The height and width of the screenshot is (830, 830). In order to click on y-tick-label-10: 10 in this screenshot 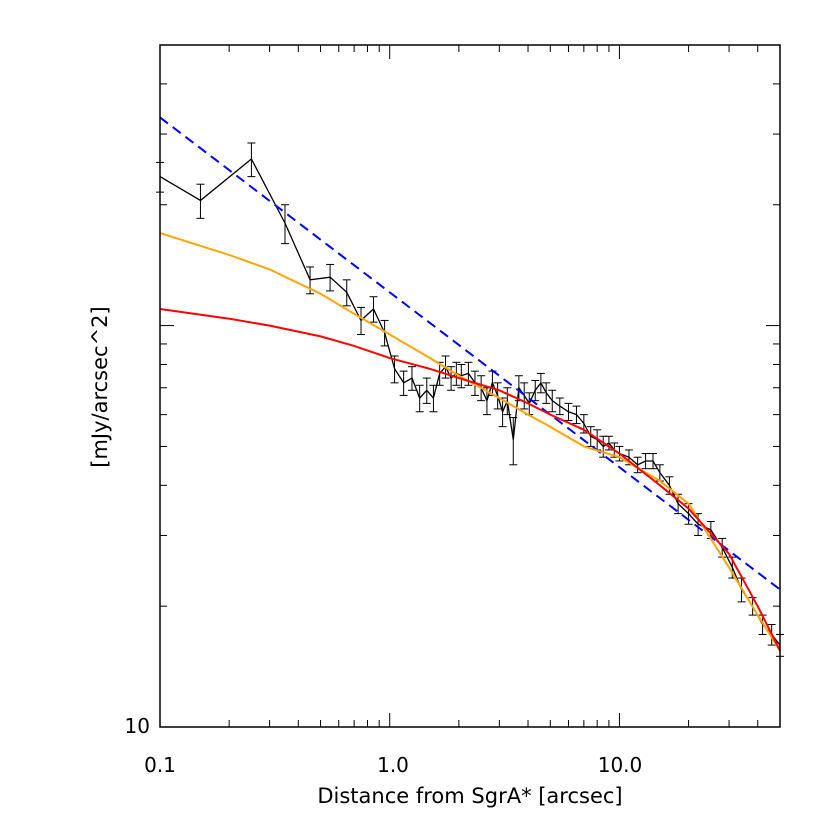, I will do `click(137, 726)`.